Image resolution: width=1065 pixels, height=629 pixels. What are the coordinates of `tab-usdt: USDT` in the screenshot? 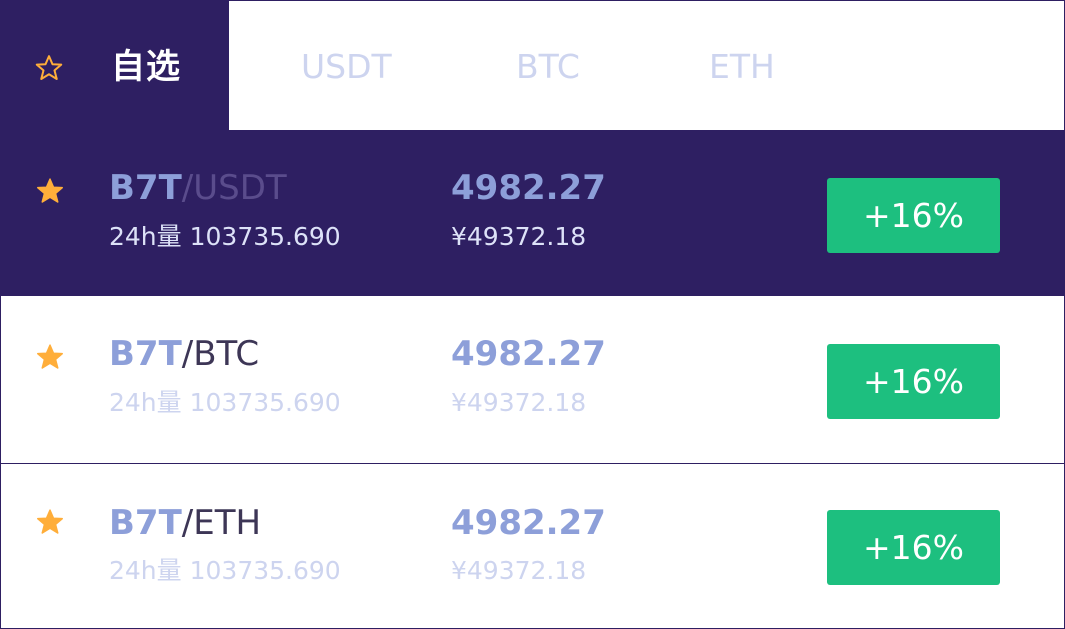 It's located at (346, 66).